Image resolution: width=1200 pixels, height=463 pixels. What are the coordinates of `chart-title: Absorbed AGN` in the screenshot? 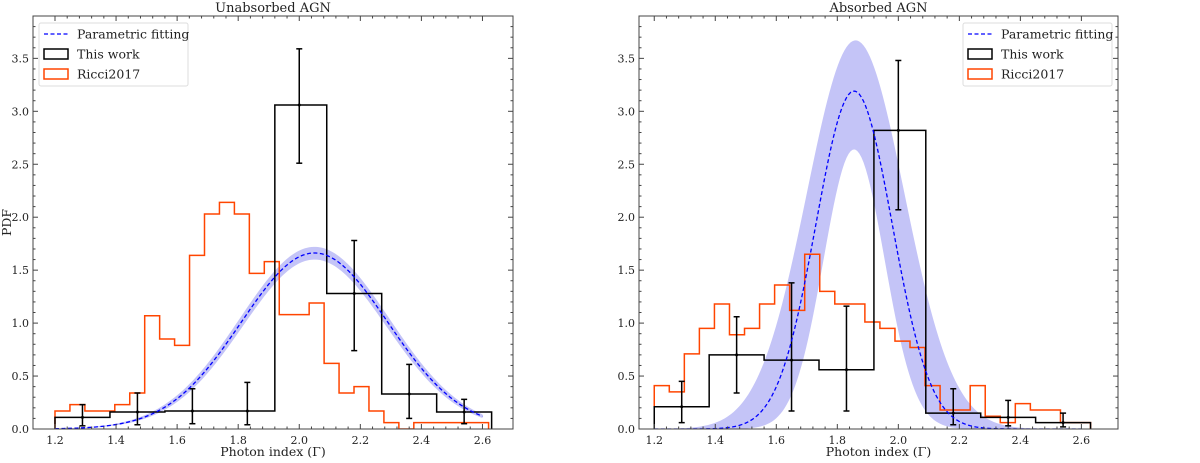 It's located at (877, 8).